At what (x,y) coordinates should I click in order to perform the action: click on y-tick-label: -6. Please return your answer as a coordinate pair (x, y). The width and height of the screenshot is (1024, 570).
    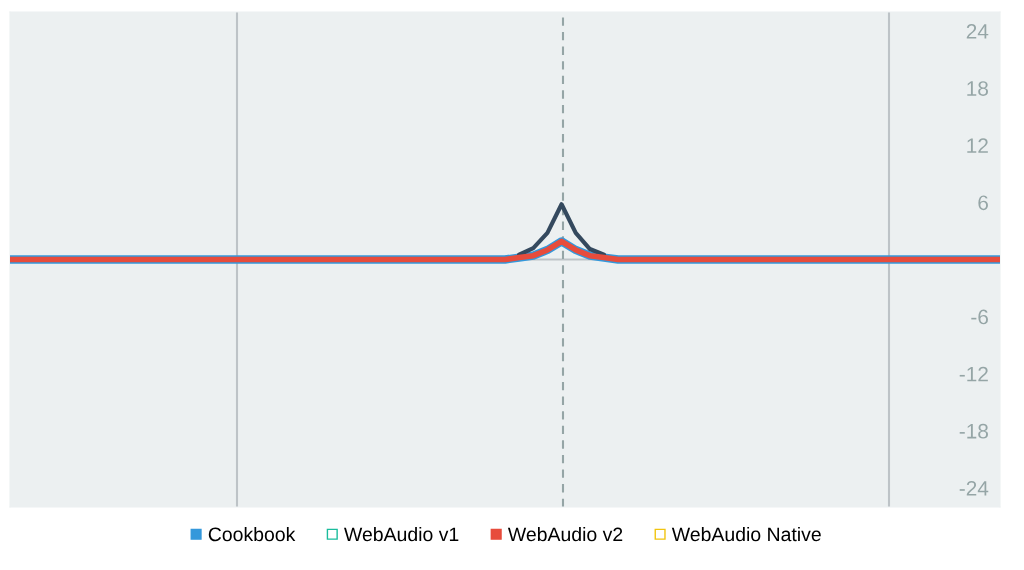
    Looking at the image, I should click on (979, 317).